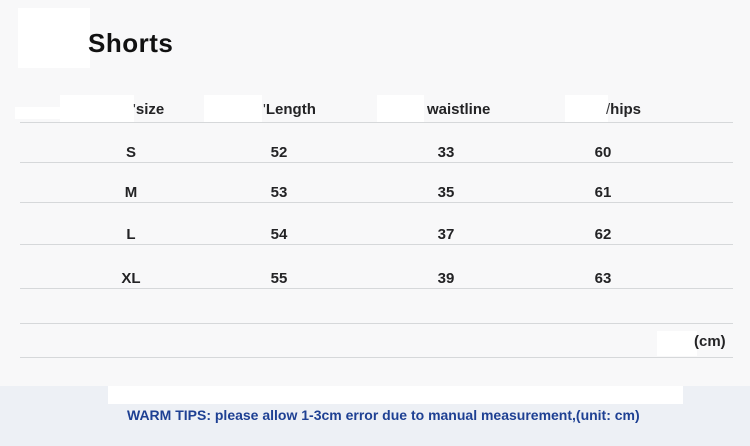 The height and width of the screenshot is (446, 750). I want to click on column-header-length: 'Length, so click(289, 109).